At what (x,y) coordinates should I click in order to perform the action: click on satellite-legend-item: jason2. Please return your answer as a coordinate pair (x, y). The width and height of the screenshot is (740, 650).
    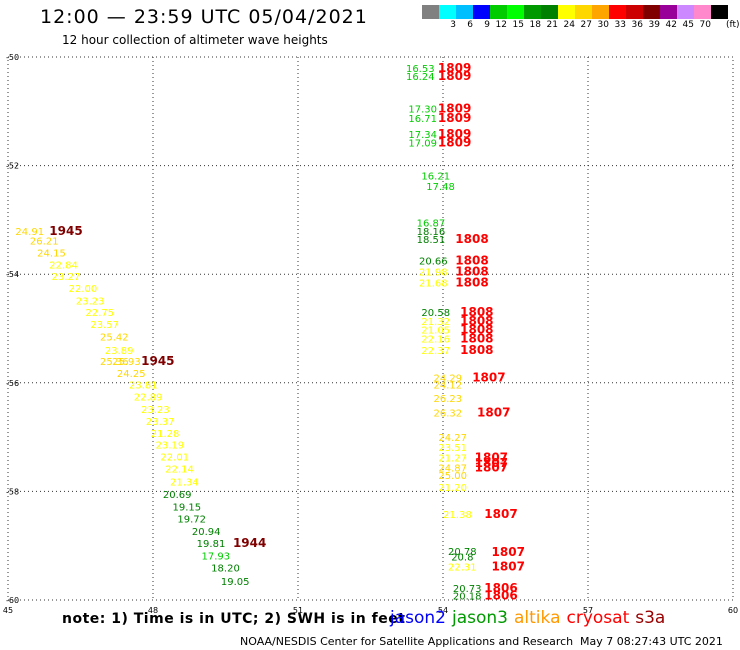
    Looking at the image, I should click on (418, 618).